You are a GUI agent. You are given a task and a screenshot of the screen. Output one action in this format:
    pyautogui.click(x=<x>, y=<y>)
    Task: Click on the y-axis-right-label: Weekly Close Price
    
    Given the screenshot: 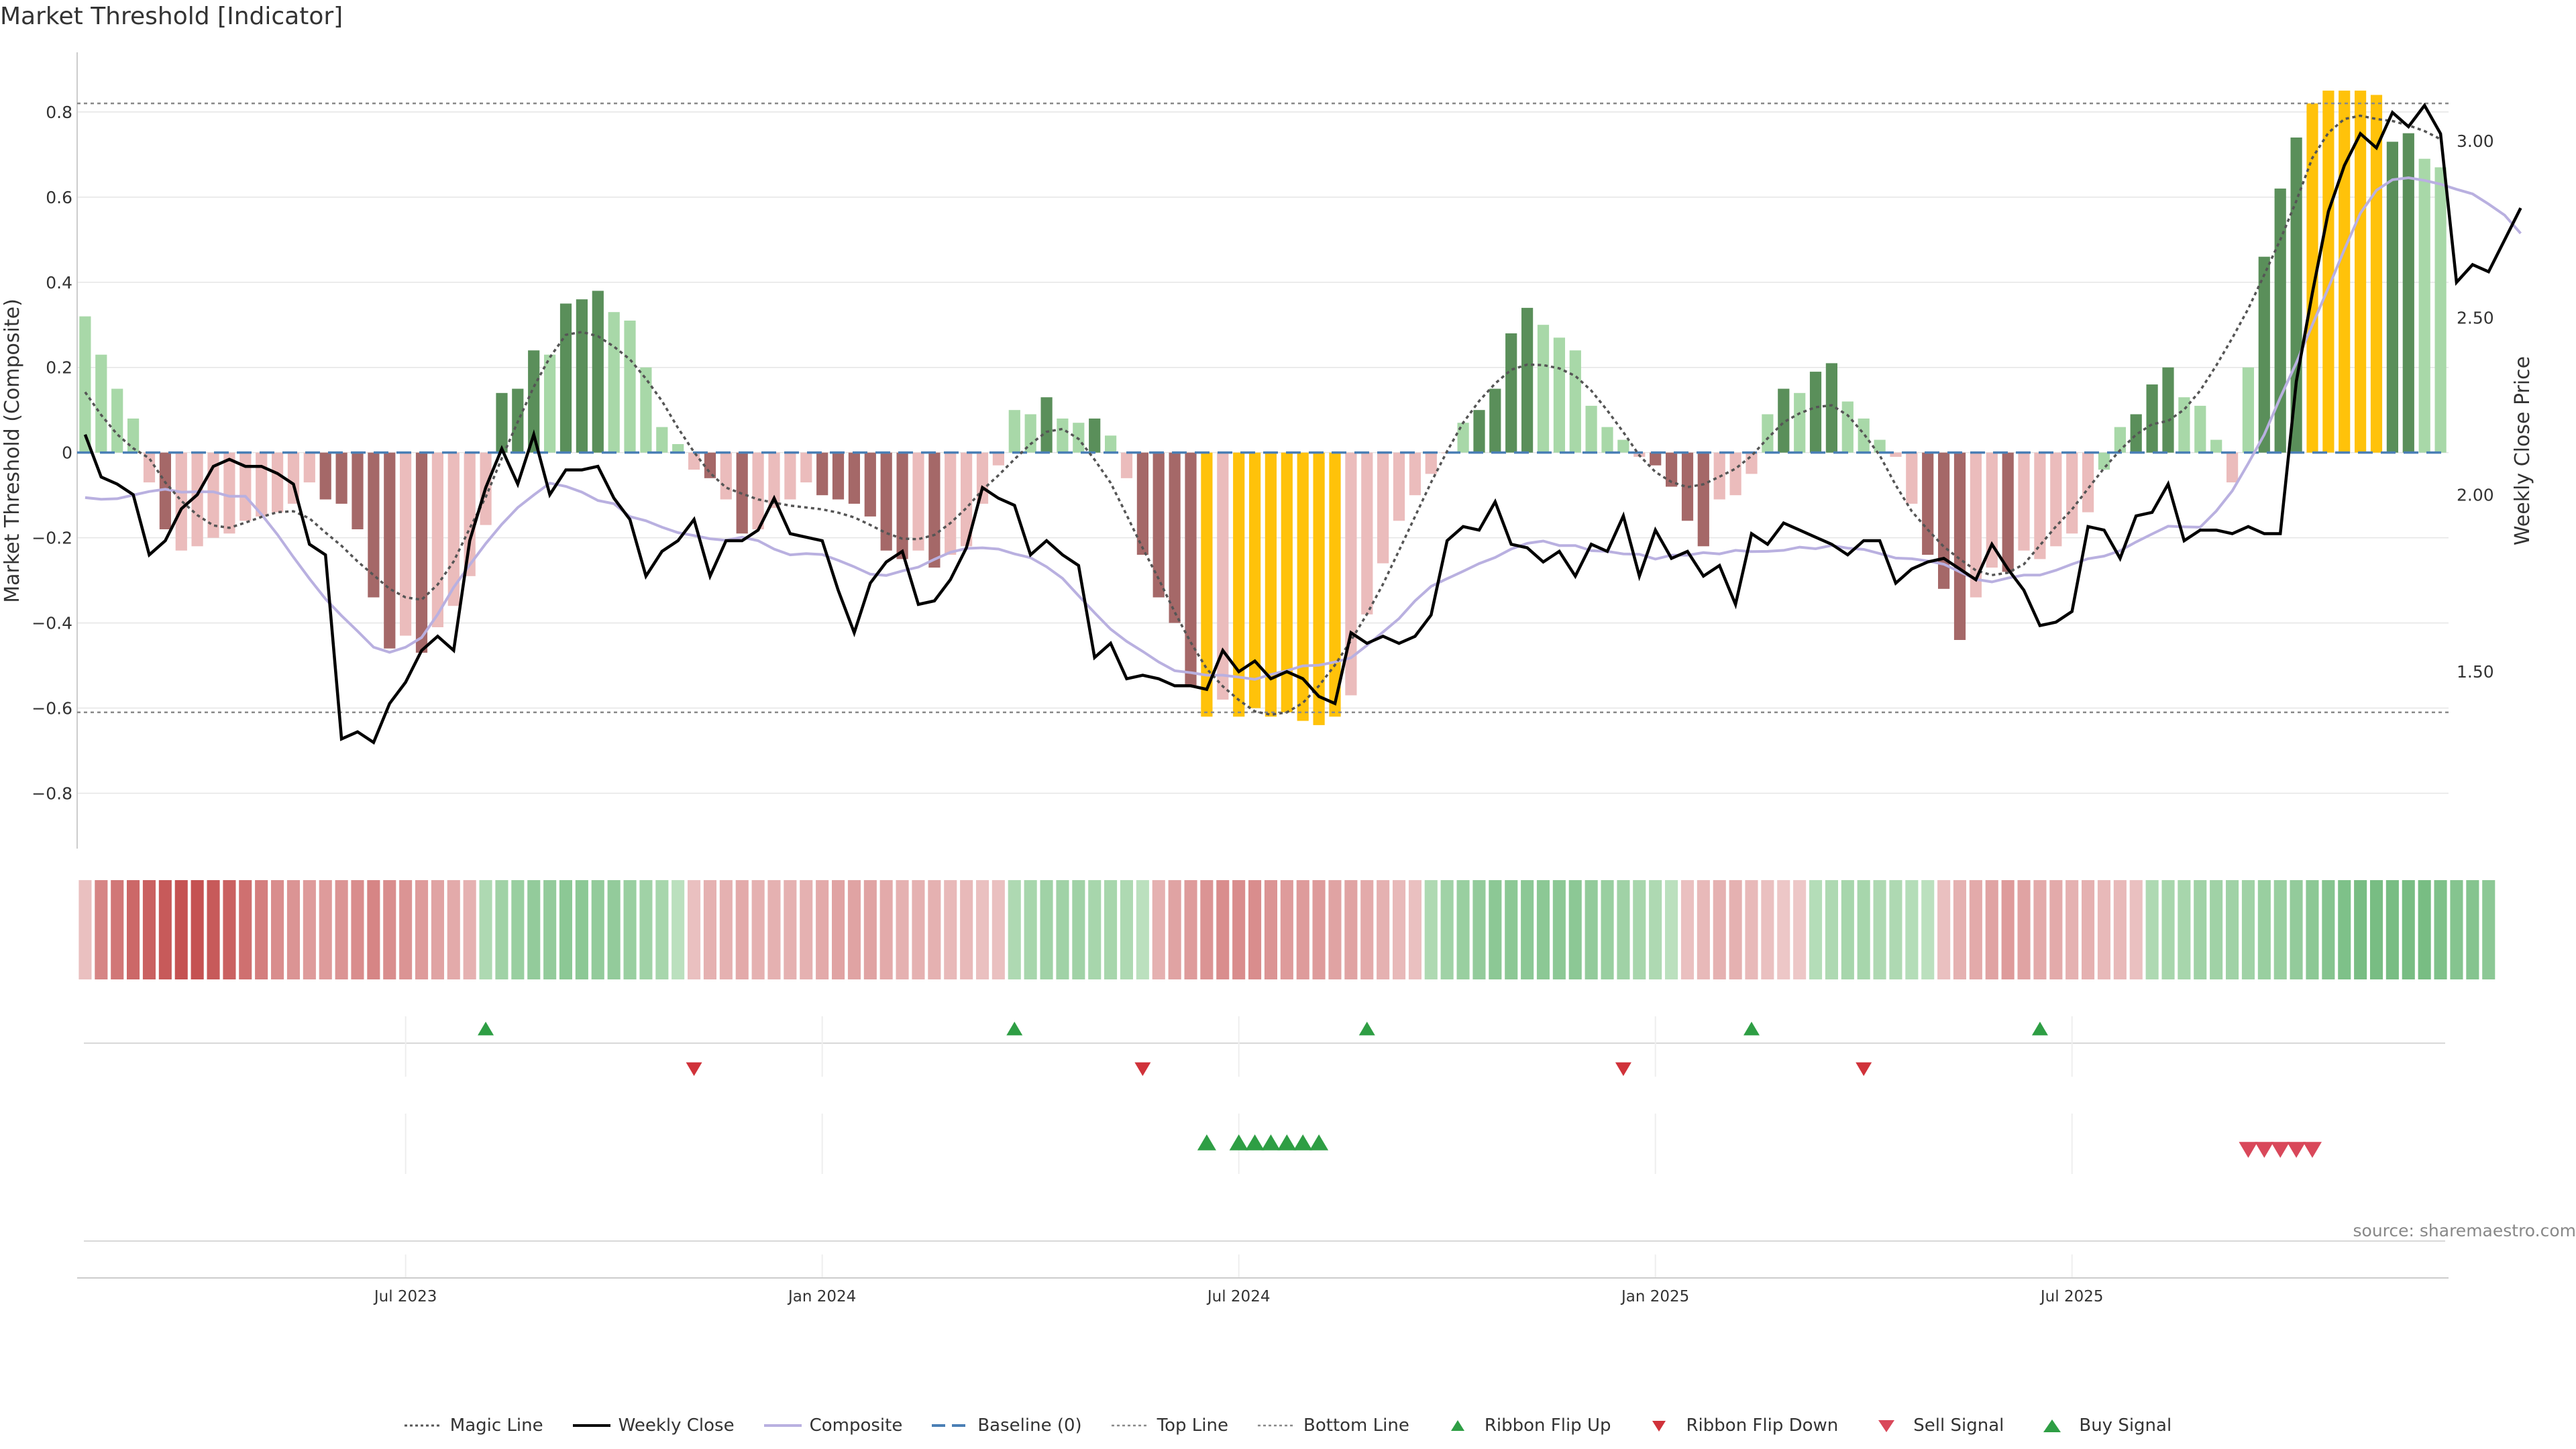 What is the action you would take?
    pyautogui.click(x=2522, y=450)
    